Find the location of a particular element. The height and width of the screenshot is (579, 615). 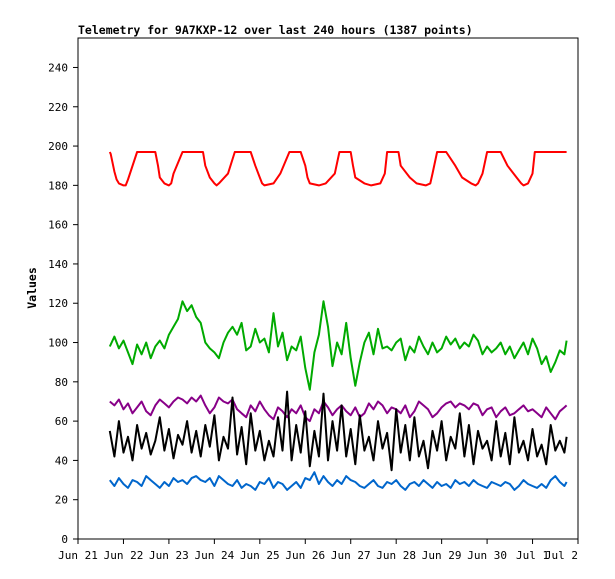

y-tick-label: 60 is located at coordinates (61, 421).